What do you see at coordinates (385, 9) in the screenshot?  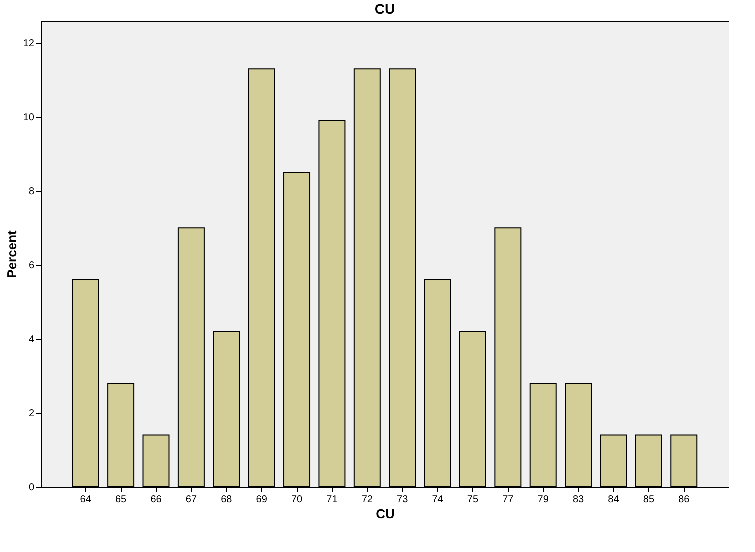 I see `chart-title: CU` at bounding box center [385, 9].